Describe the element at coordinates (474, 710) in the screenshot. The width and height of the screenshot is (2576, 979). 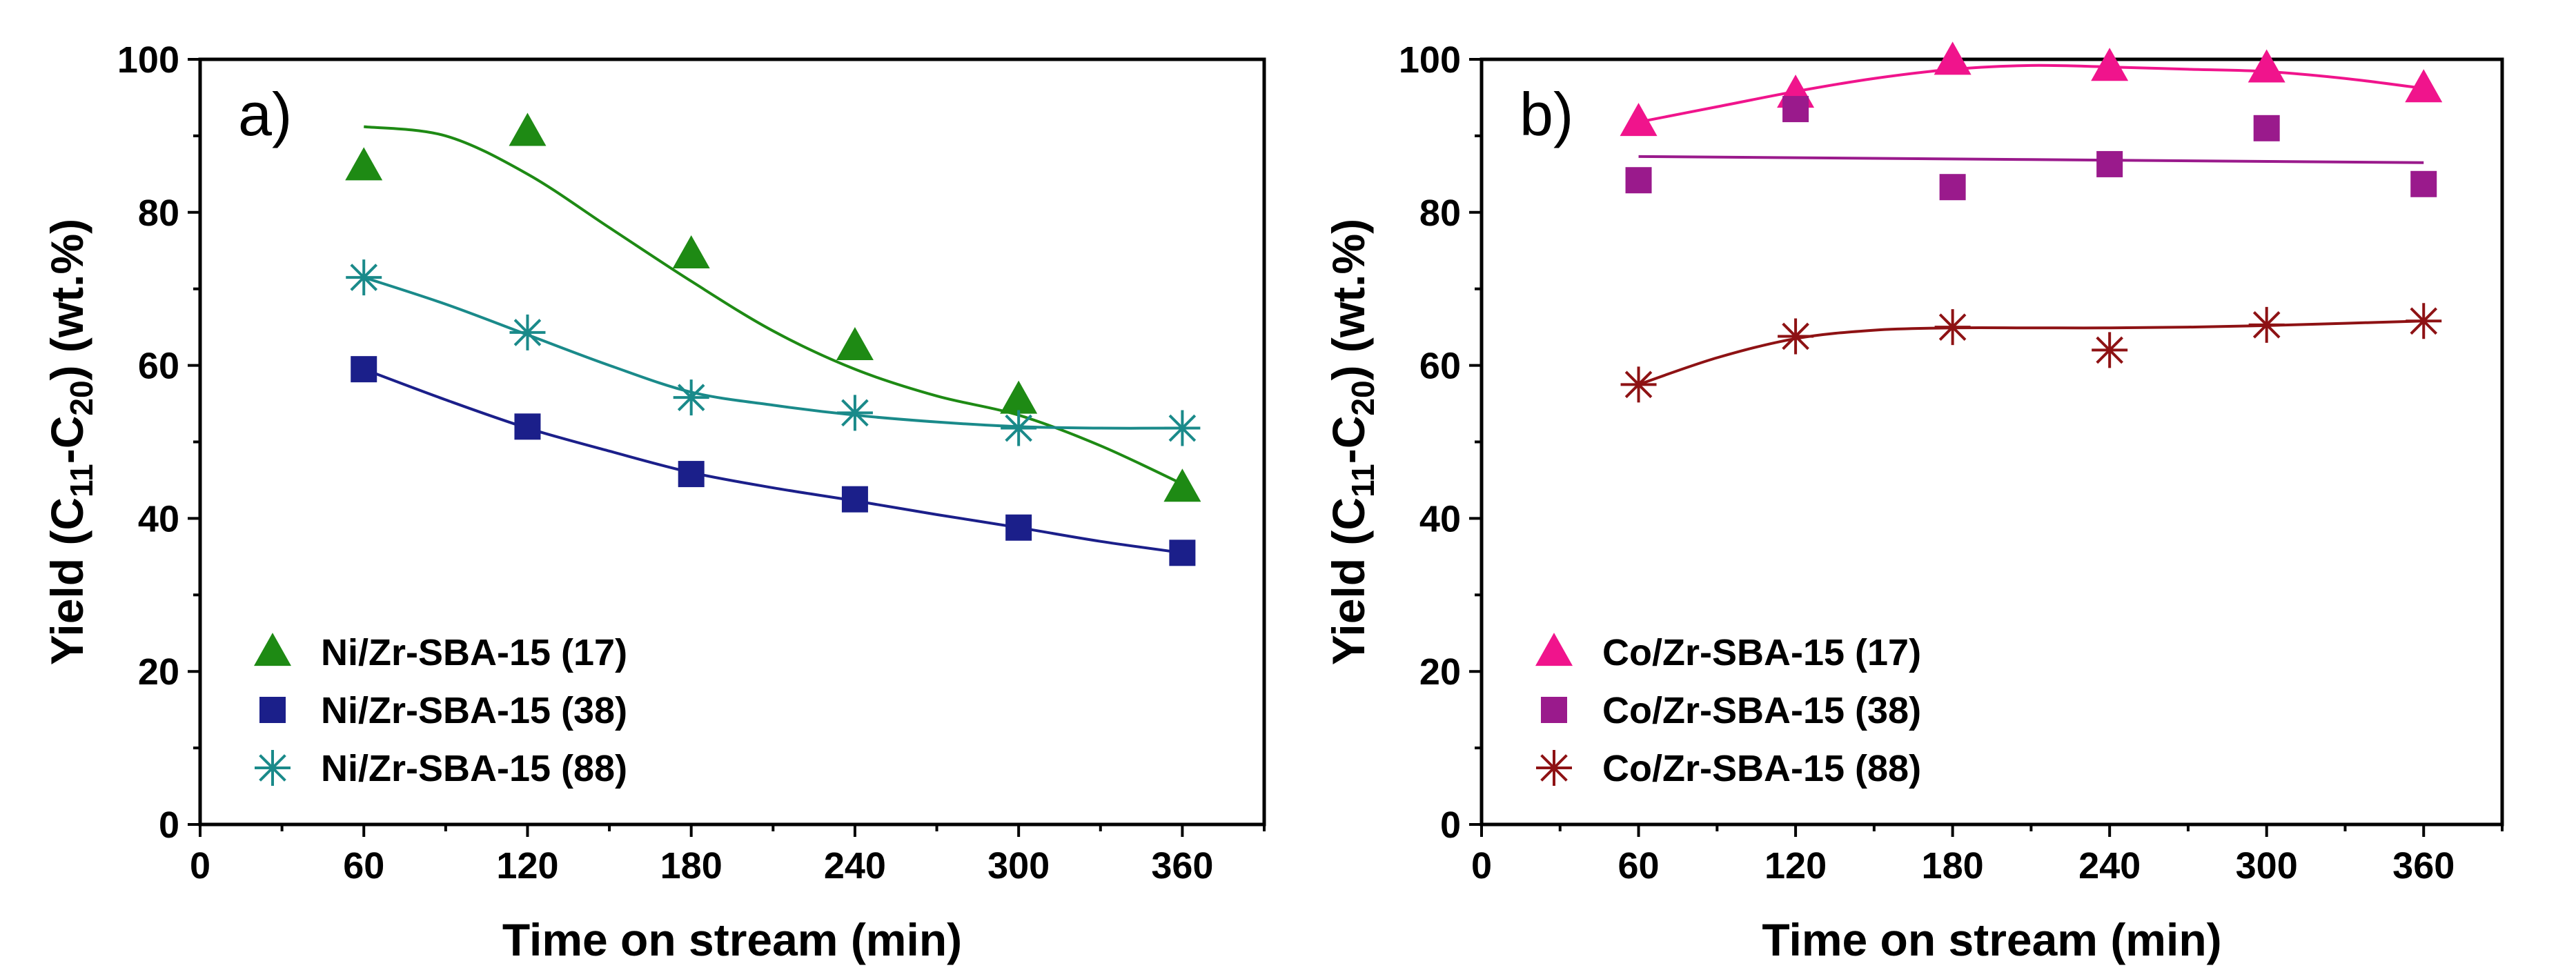
I see `legend-label: Ni/Zr-SBA-15 (38)` at that location.